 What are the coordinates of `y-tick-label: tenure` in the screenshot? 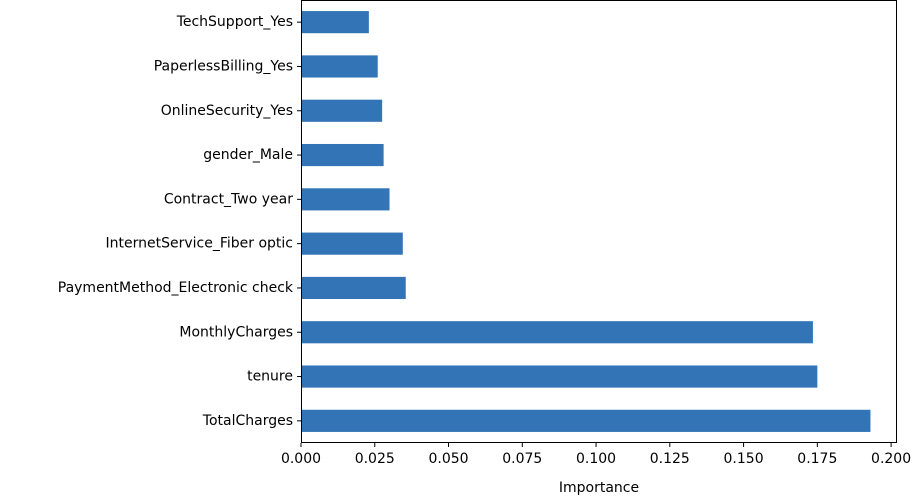 It's located at (270, 377).